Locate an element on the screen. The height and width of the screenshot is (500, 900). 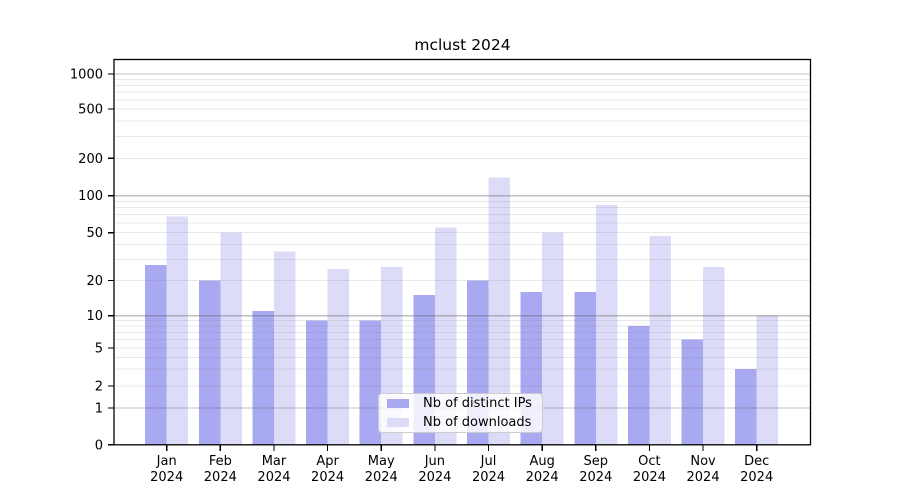
x-tick-label-month: Jul is located at coordinates (488, 461).